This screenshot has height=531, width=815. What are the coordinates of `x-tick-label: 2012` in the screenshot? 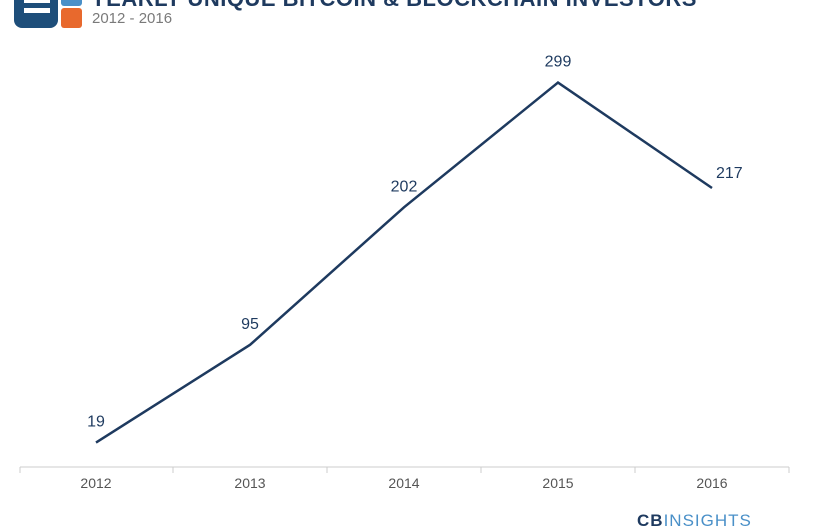 It's located at (95, 483).